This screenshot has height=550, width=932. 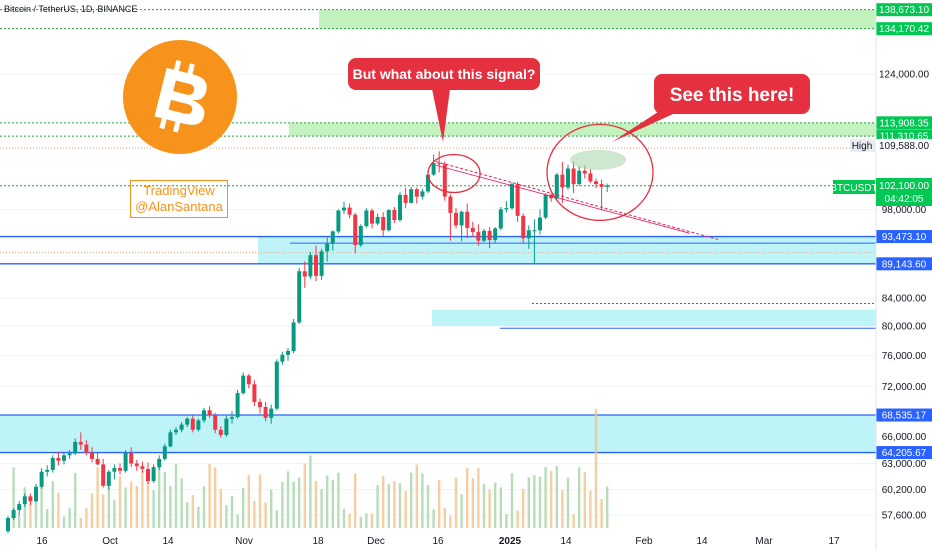 What do you see at coordinates (904, 10) in the screenshot?
I see `price-tag-text-0: 138,673.10` at bounding box center [904, 10].